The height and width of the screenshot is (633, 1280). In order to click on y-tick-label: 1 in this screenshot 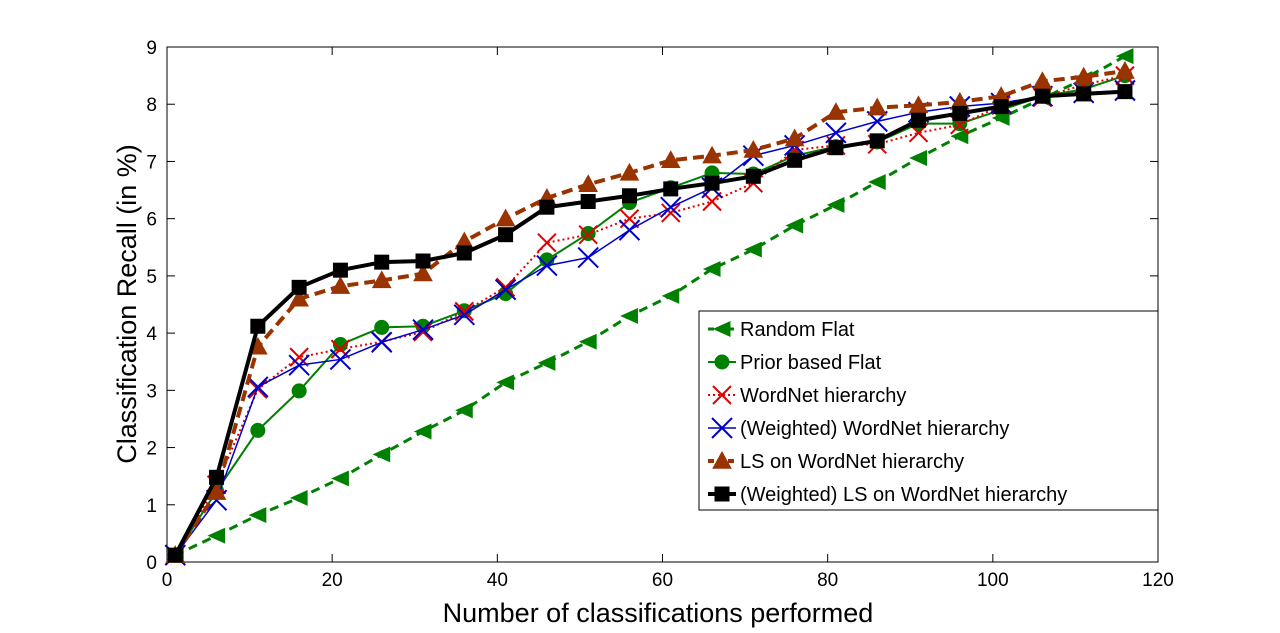, I will do `click(151, 506)`.